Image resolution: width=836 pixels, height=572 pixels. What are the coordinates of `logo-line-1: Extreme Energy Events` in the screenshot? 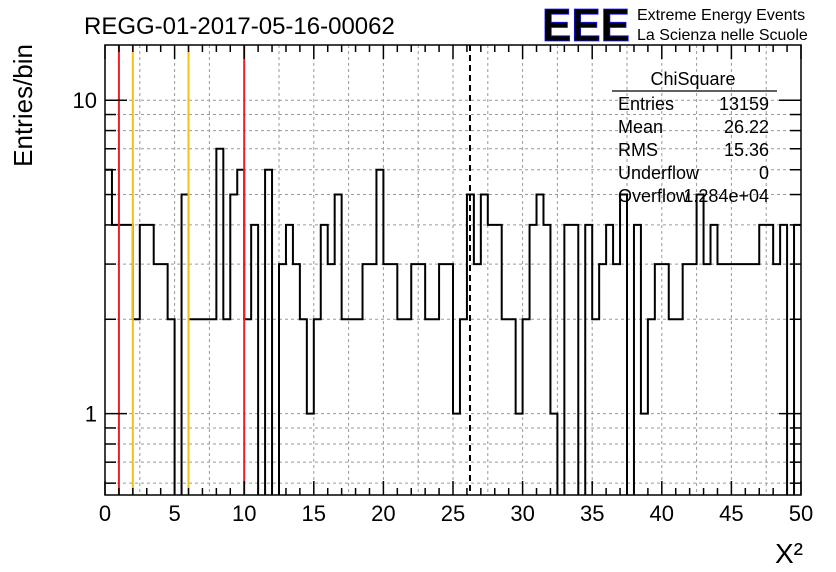 It's located at (721, 15).